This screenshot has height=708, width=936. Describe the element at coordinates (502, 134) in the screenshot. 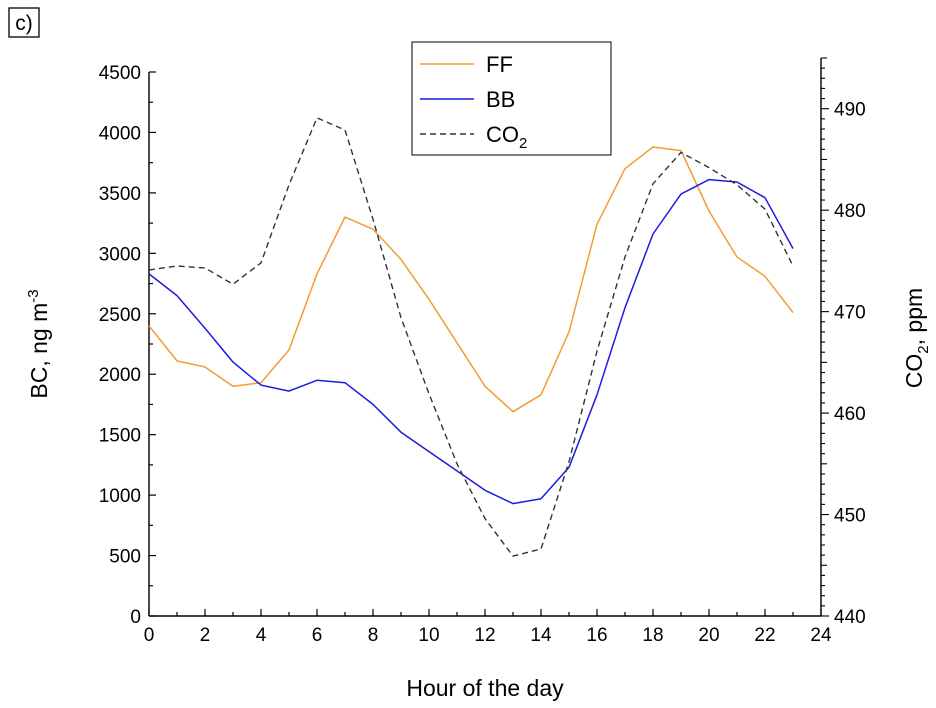

I see `legend-label-co2-main: CO` at that location.